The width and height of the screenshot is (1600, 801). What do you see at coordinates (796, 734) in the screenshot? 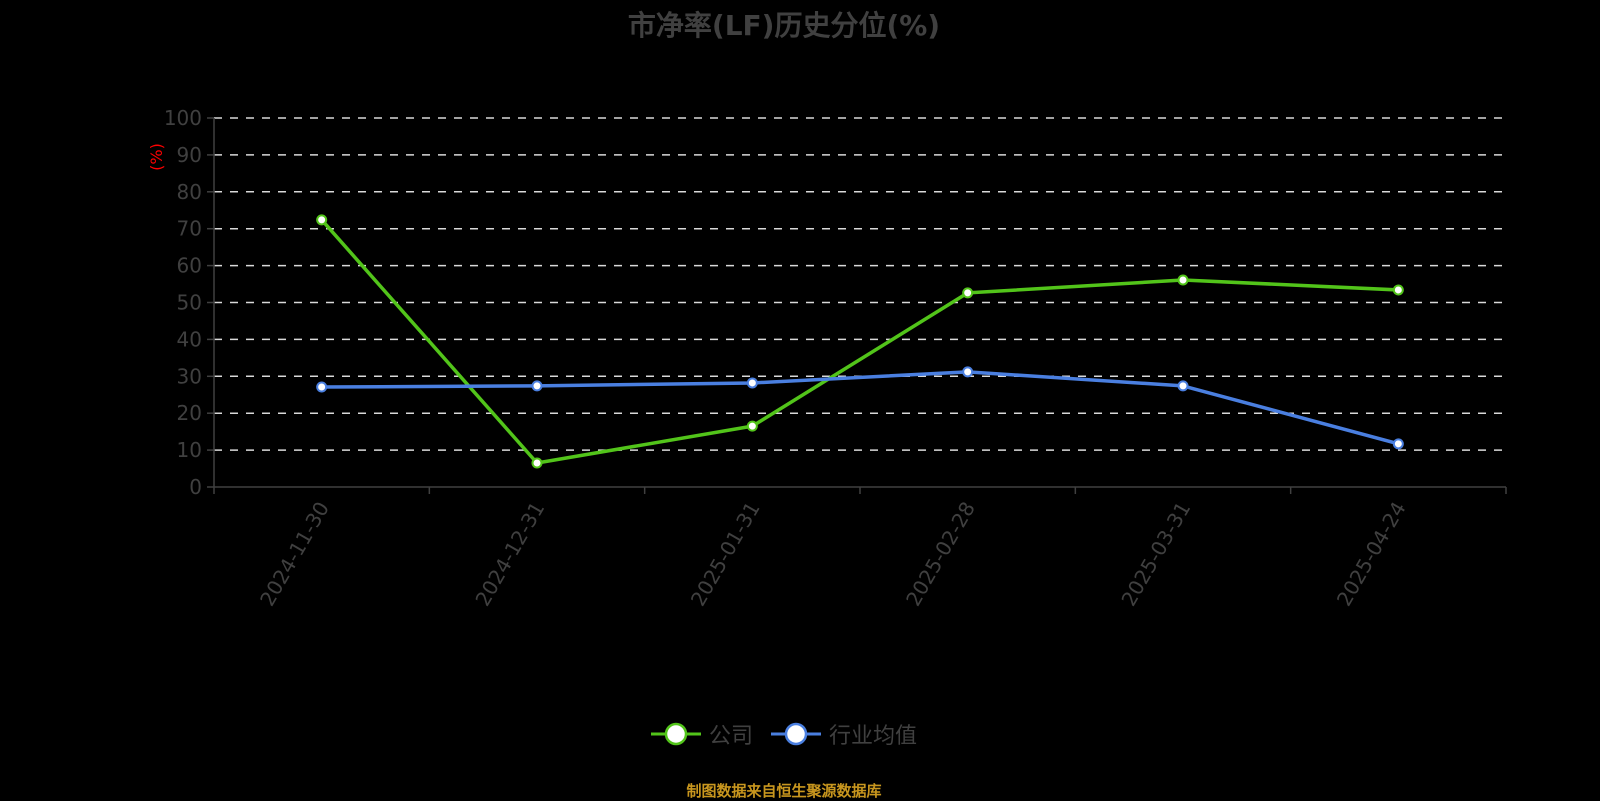
I see `legend-marker-industry-icon` at bounding box center [796, 734].